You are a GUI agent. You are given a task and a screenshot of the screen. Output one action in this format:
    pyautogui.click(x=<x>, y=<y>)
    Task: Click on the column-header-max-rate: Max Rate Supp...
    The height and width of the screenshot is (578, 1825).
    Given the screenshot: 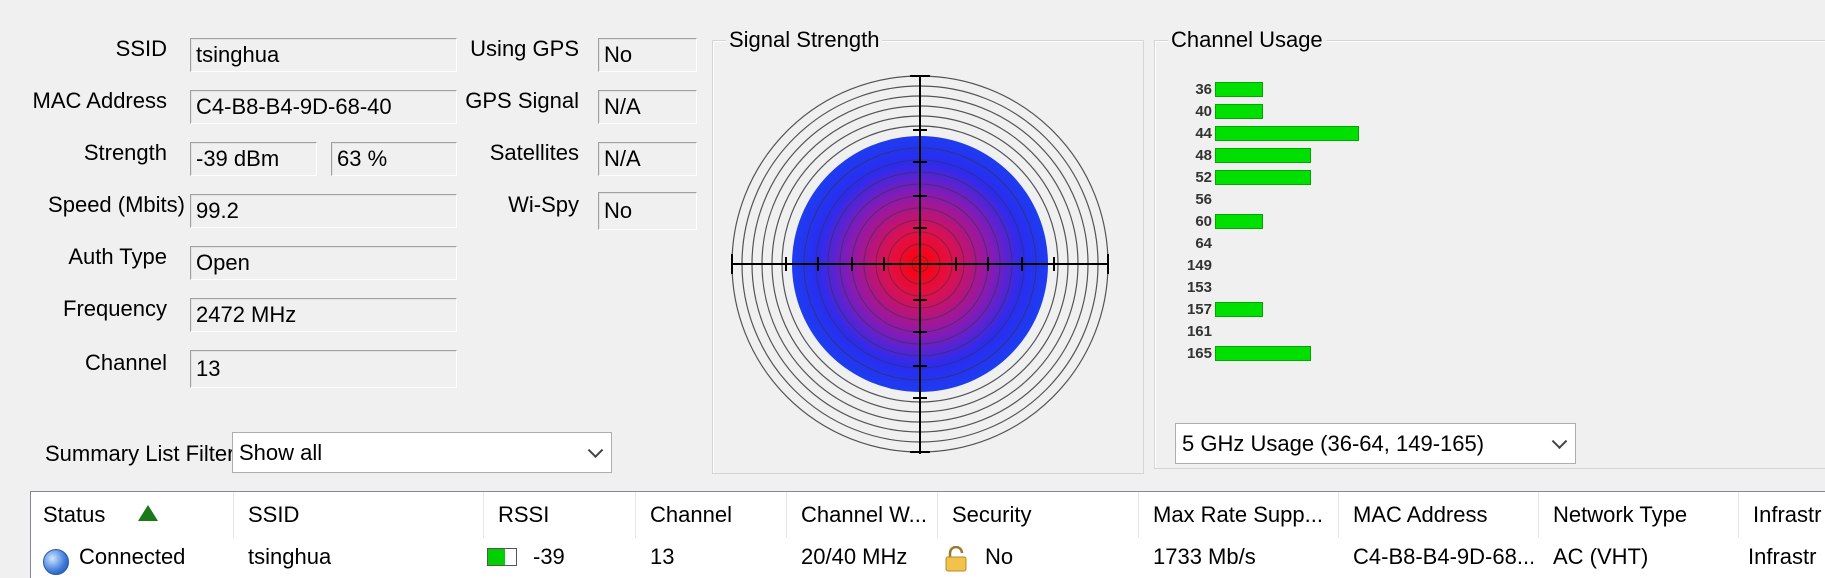 What is the action you would take?
    pyautogui.click(x=1240, y=515)
    